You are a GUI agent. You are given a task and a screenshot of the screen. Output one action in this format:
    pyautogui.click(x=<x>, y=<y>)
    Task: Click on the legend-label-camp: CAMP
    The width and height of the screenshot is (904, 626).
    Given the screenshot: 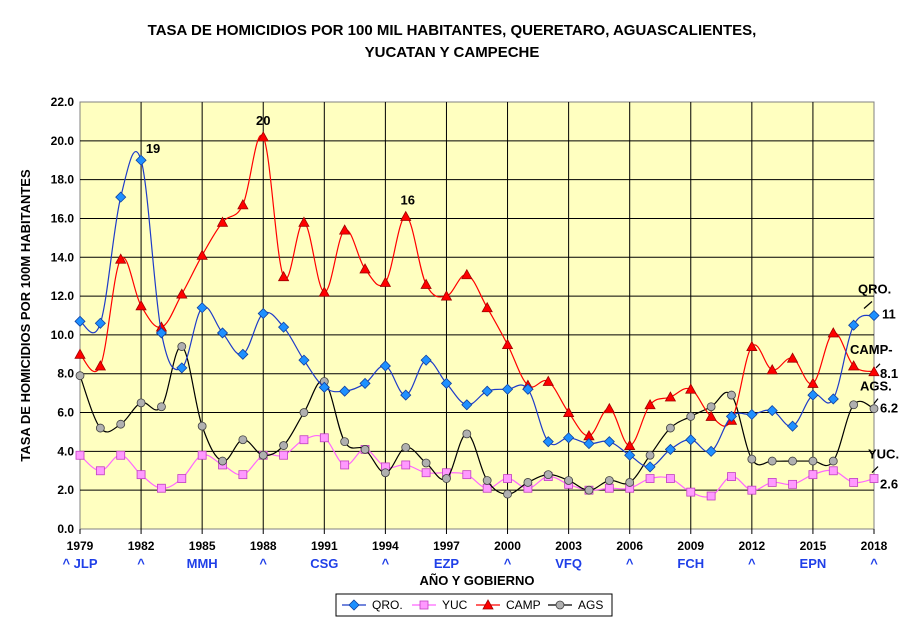 What is the action you would take?
    pyautogui.click(x=523, y=605)
    